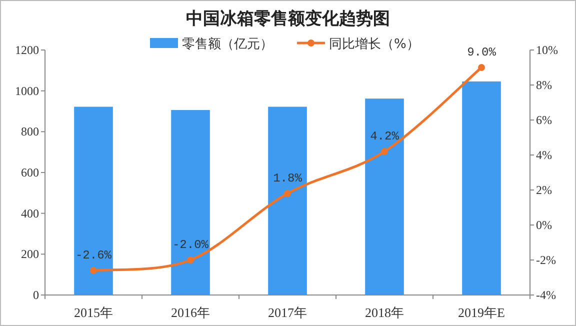  What do you see at coordinates (544, 190) in the screenshot?
I see `y2-tick-label: 2%` at bounding box center [544, 190].